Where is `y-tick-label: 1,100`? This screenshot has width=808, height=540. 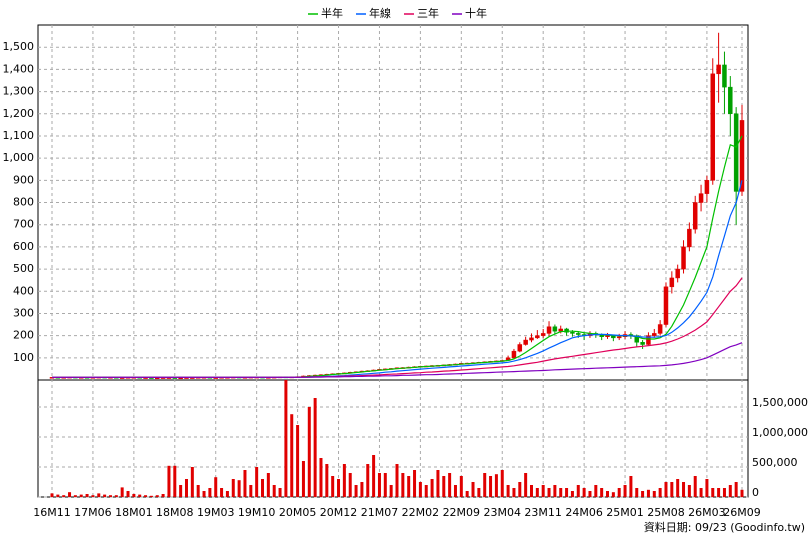
y-tick-label: 1,100 is located at coordinates (19, 135).